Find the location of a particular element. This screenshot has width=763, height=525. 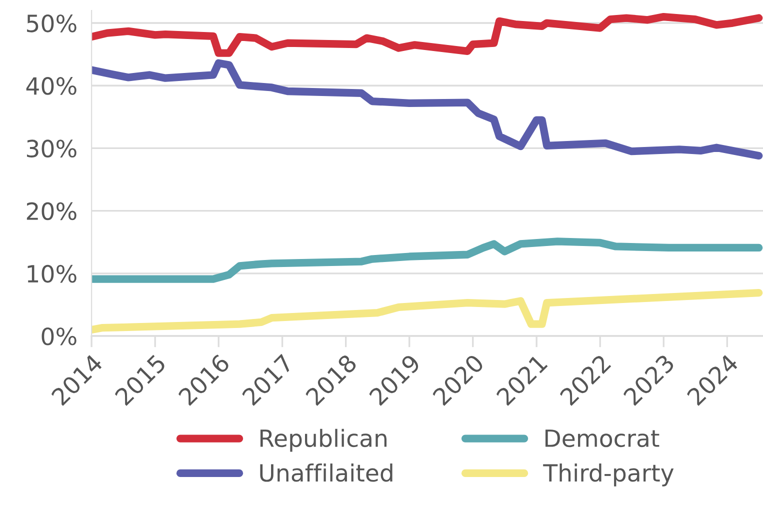

y-tick-label: 30% is located at coordinates (51, 149).